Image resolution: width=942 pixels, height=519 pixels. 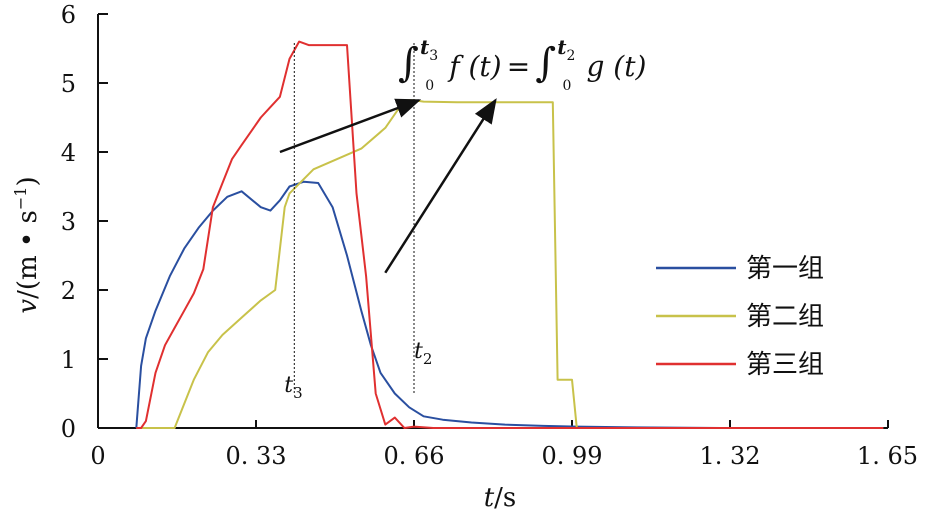 What do you see at coordinates (20, 199) in the screenshot?
I see `y-axis-exp: −1` at bounding box center [20, 199].